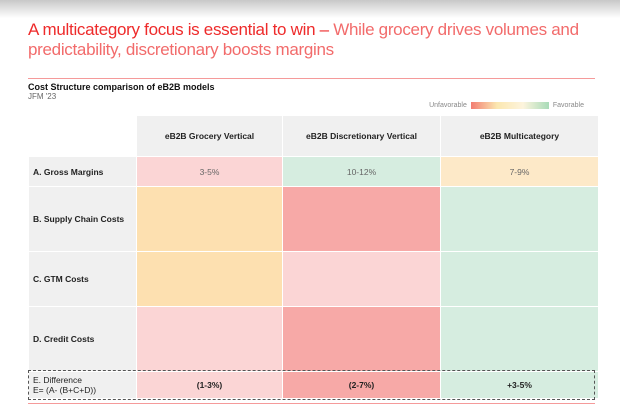  I want to click on cell: 10-12%, so click(361, 171).